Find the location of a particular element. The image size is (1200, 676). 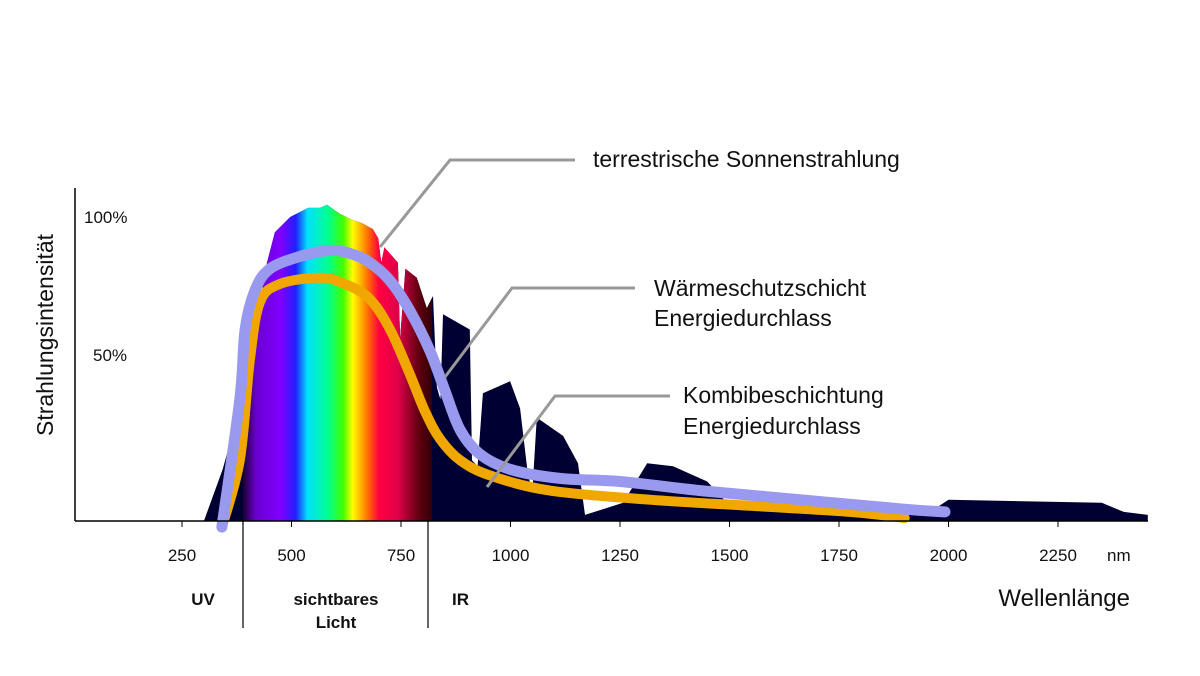

annotation-waerme-2: Energiedurchlass is located at coordinates (743, 318).